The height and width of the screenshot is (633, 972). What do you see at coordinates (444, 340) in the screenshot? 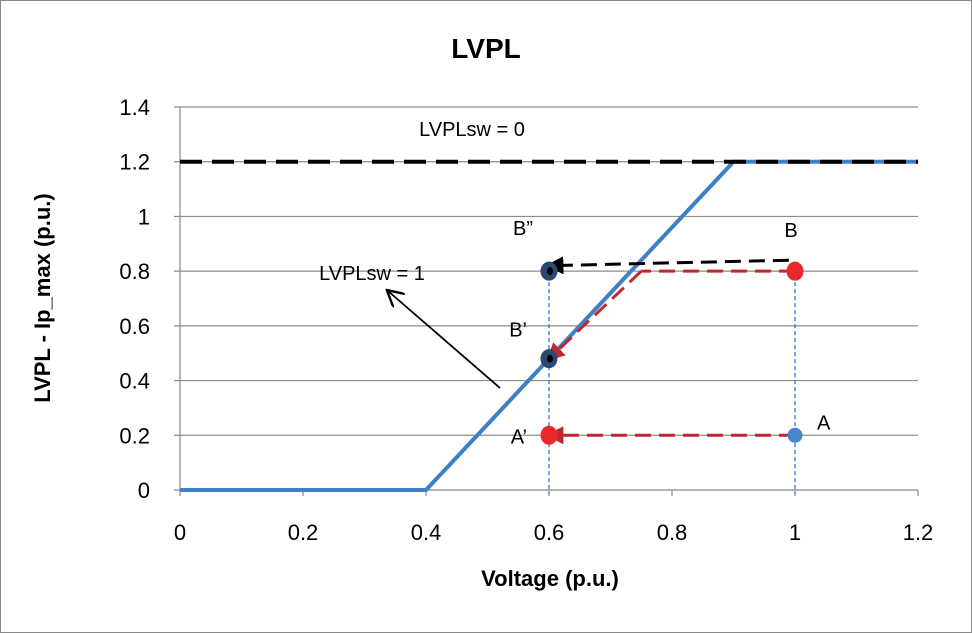
I see `annotation-pointer-arrow` at bounding box center [444, 340].